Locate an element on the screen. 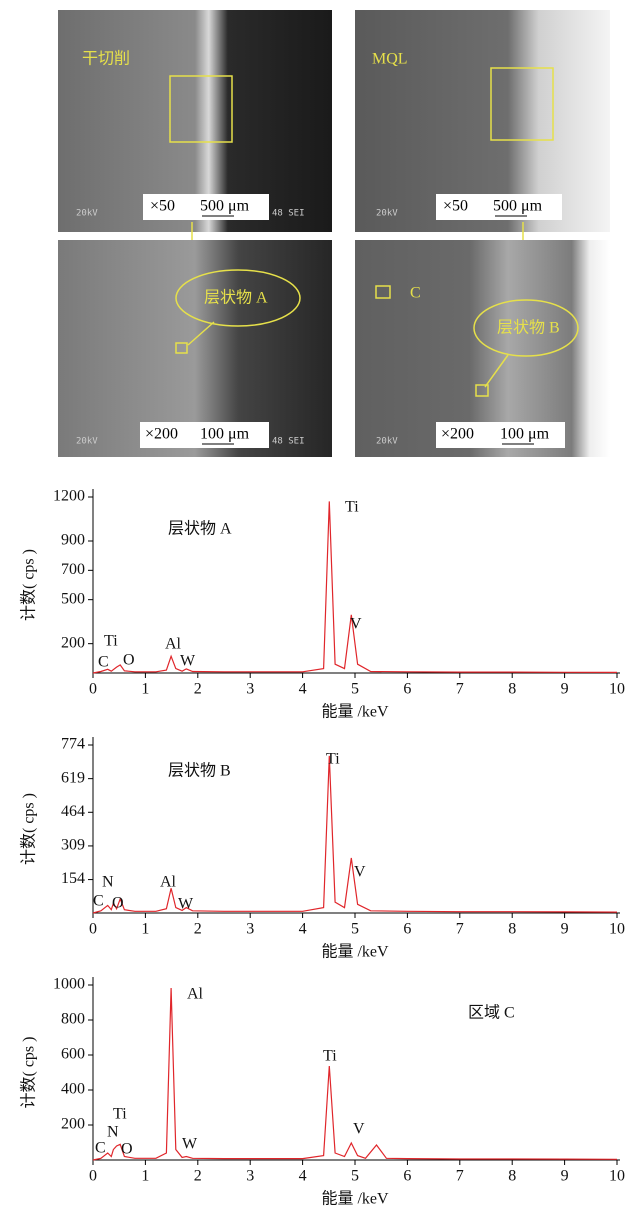 Image resolution: width=628 pixels, height=1210 pixels. y-tick-label: 1000 is located at coordinates (69, 984).